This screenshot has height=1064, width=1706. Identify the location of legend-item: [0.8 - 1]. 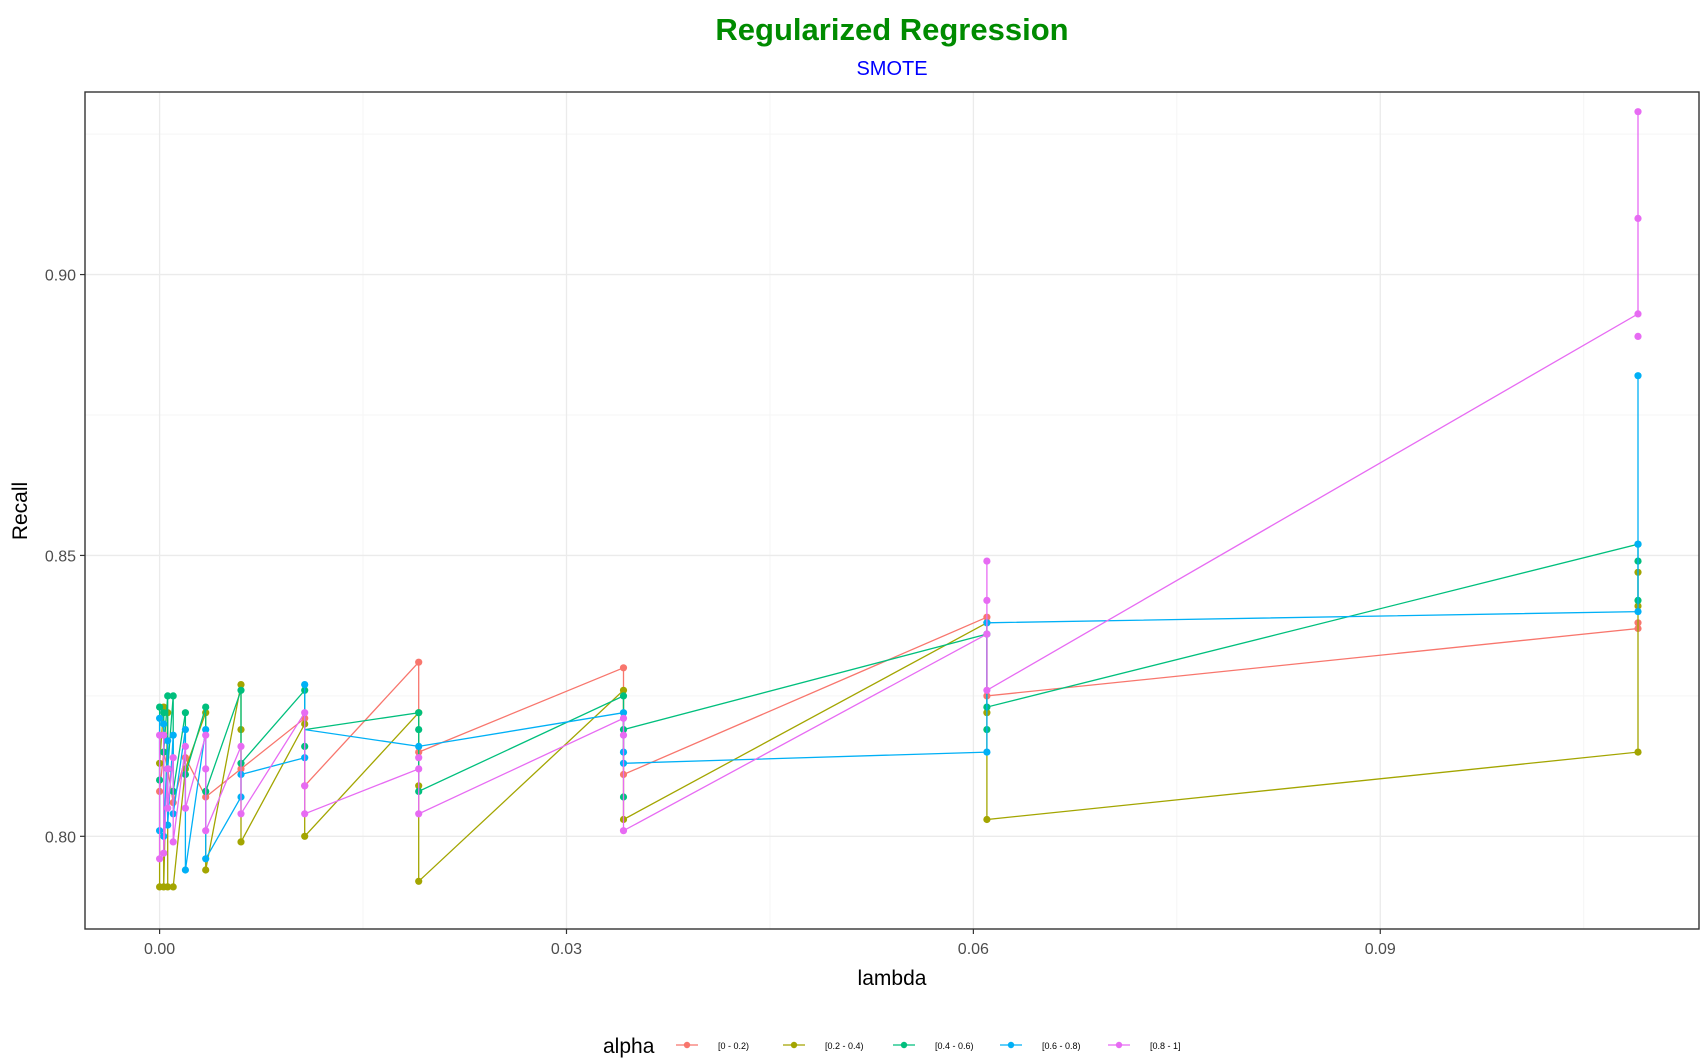
(1144, 1046).